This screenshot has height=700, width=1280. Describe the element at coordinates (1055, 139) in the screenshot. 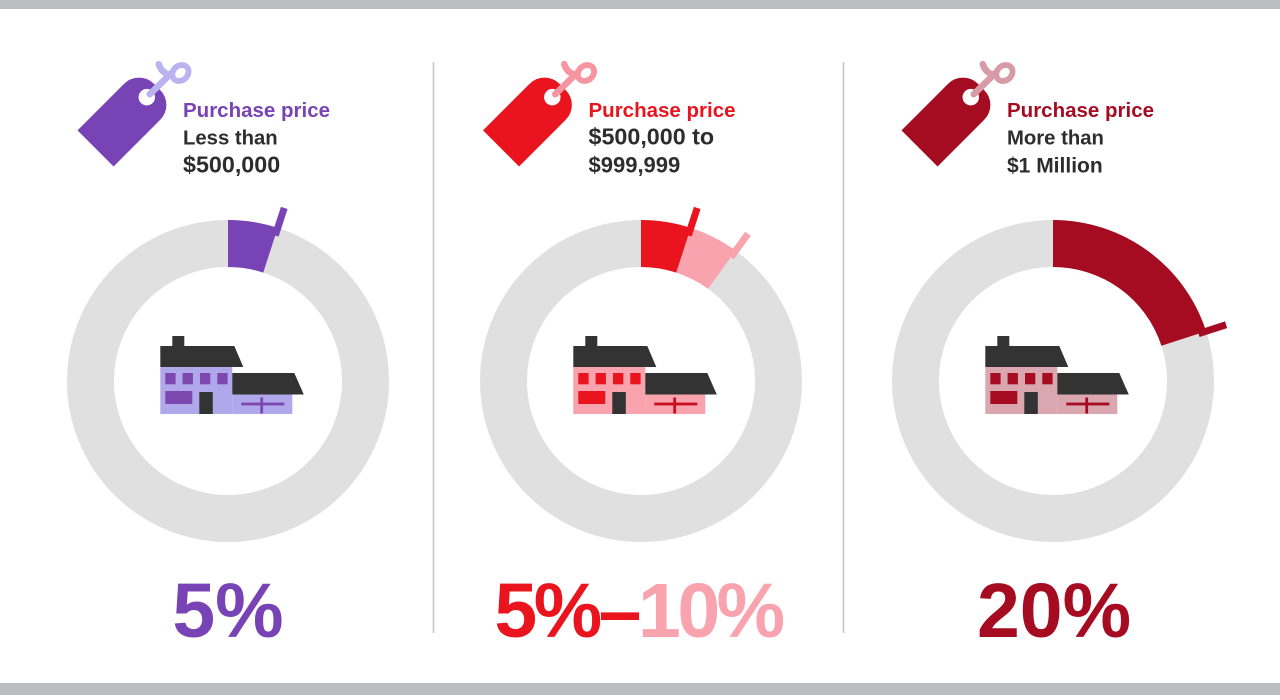

I see `svg-text: More than` at that location.